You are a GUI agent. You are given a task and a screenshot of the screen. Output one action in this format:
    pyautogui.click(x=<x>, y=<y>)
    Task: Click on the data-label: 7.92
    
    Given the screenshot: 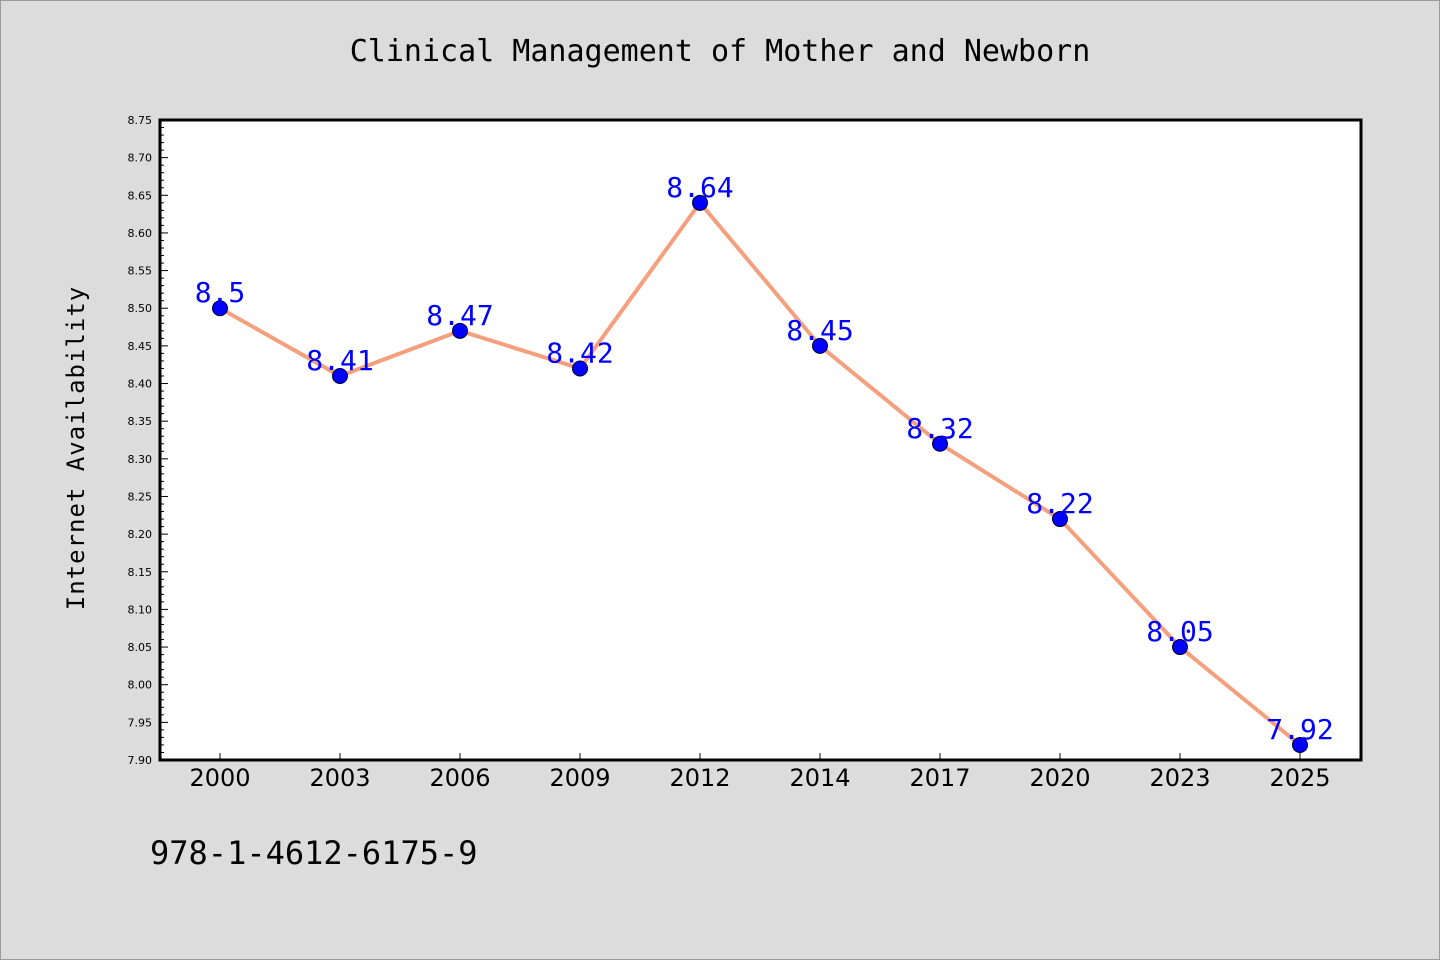 What is the action you would take?
    pyautogui.click(x=1299, y=729)
    